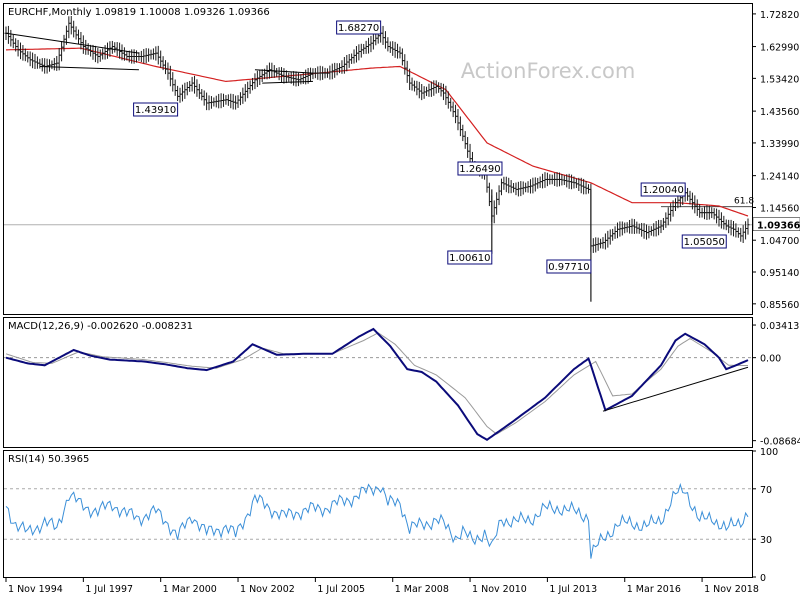 This screenshot has width=800, height=604. I want to click on price-annotation-label: 1.00610, so click(469, 258).